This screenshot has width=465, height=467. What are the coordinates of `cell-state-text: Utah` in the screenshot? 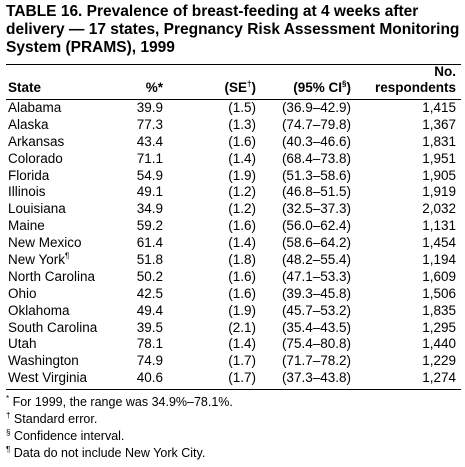 It's located at (22, 344).